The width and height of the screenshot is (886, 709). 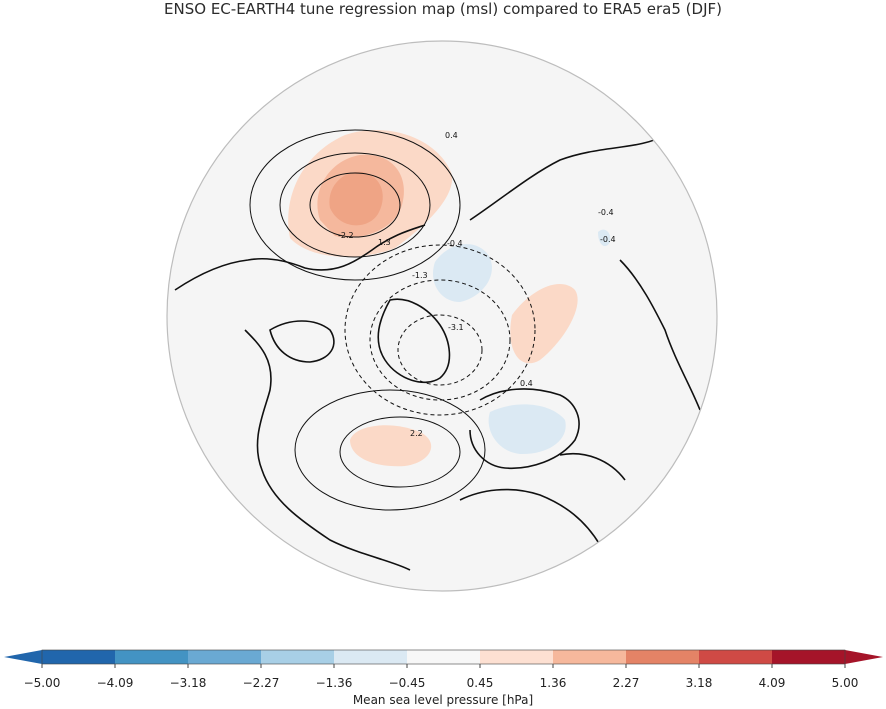 I want to click on coastline-greenland, so click(x=414, y=341).